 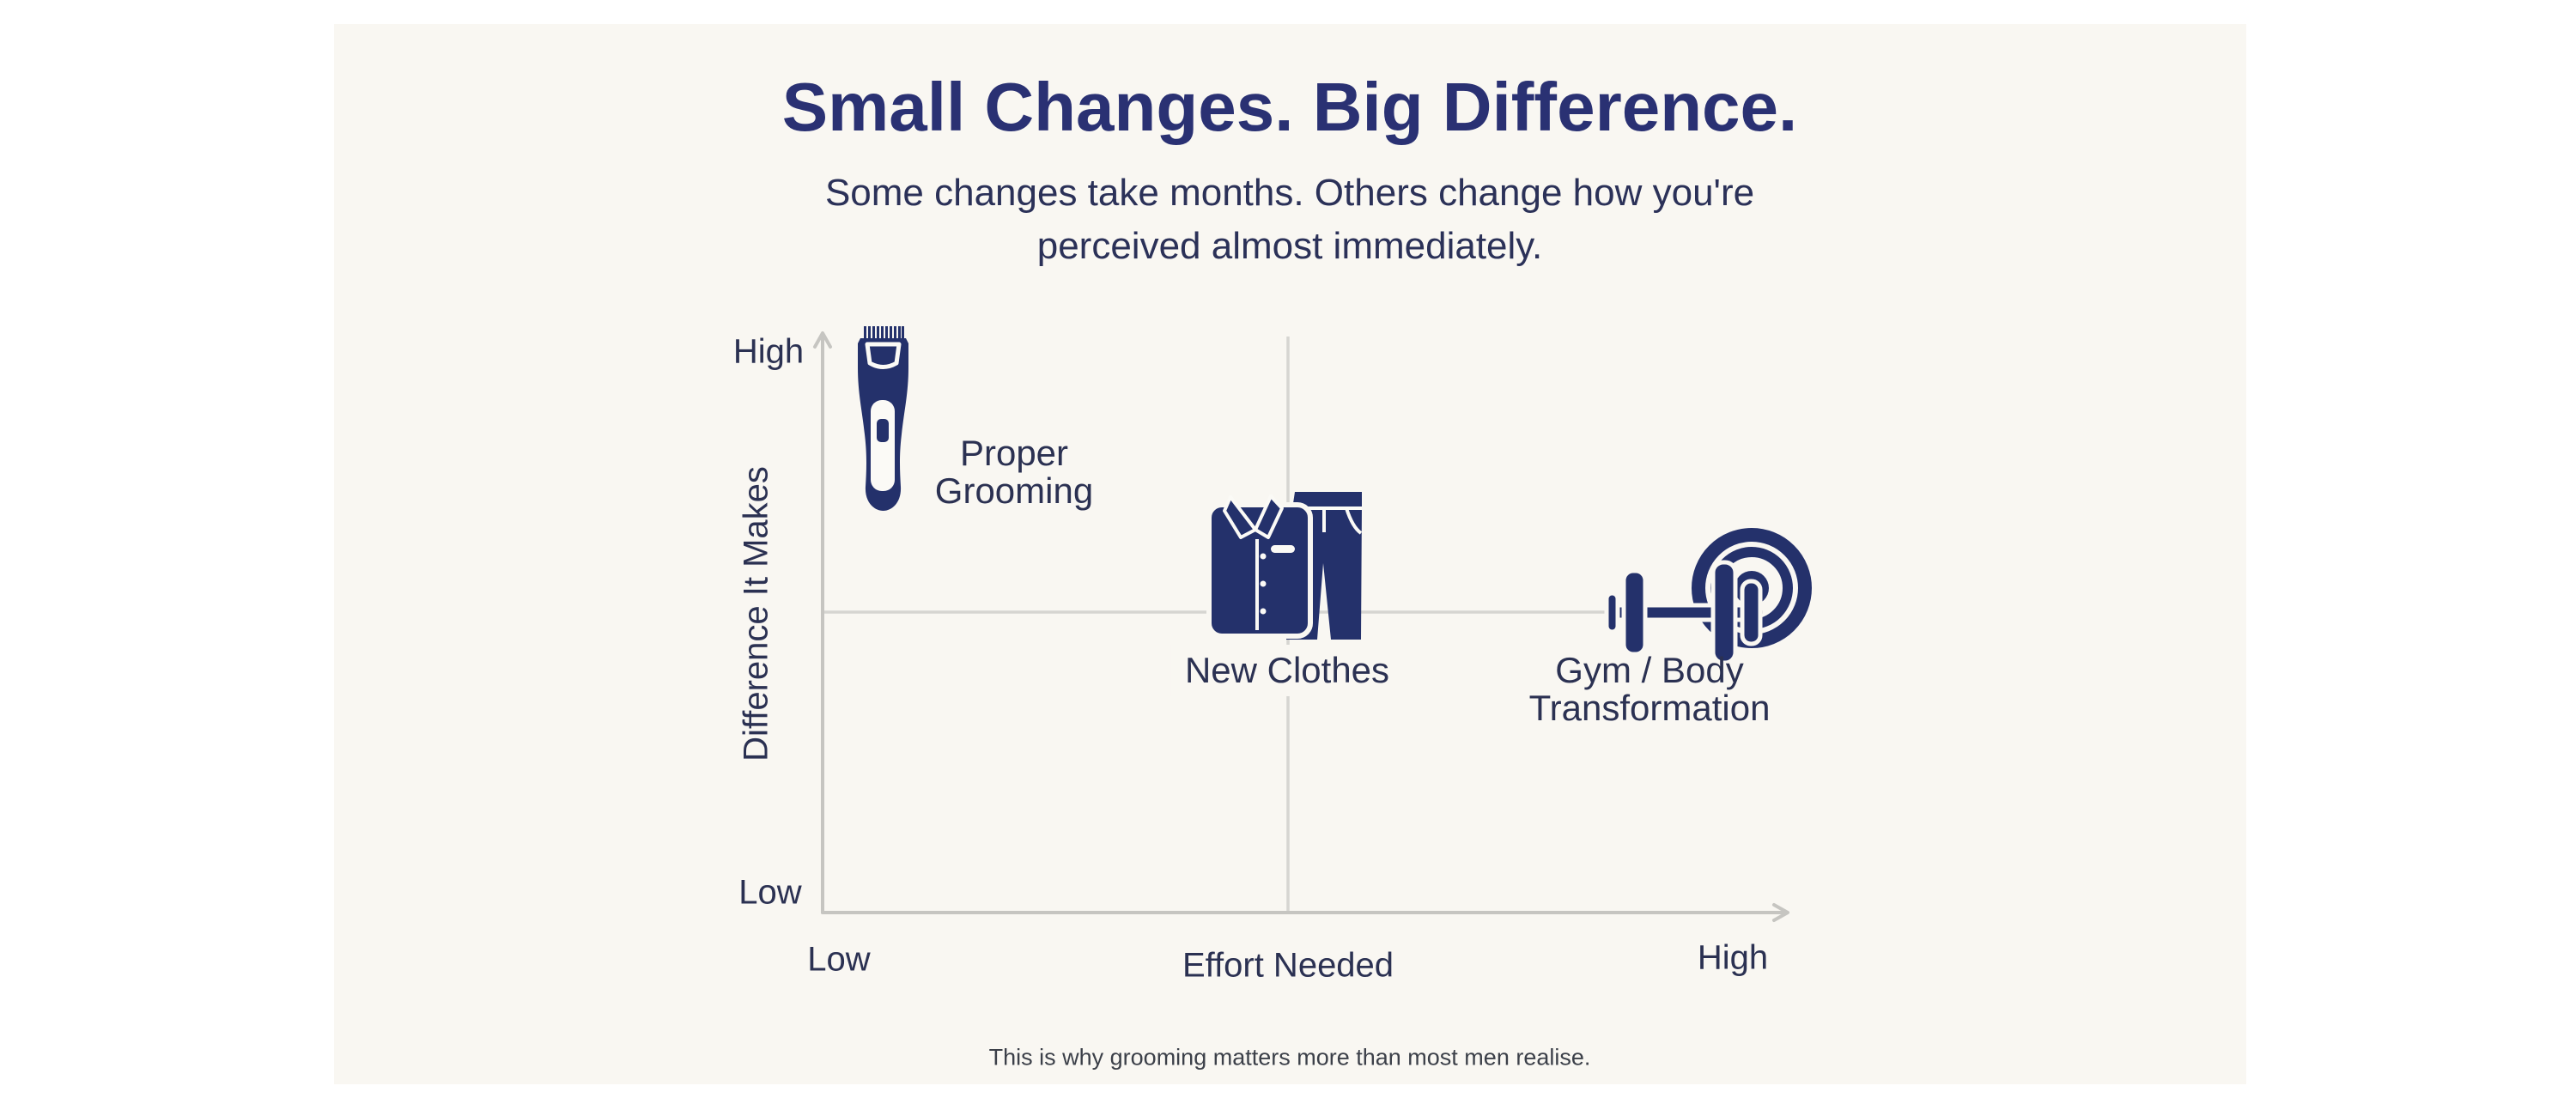 What do you see at coordinates (1290, 246) in the screenshot?
I see `subtitle-line-2: perceived almost immediately.` at bounding box center [1290, 246].